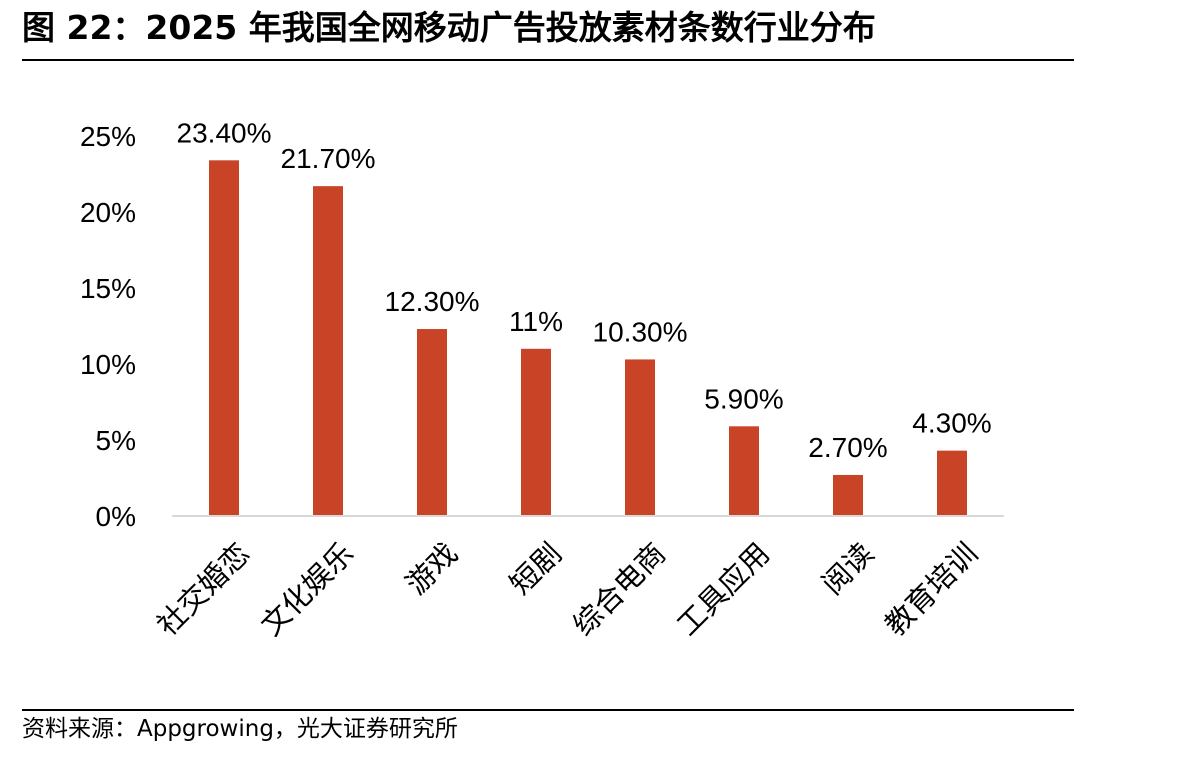  Describe the element at coordinates (328, 158) in the screenshot. I see `data-label: 21.70%` at that location.